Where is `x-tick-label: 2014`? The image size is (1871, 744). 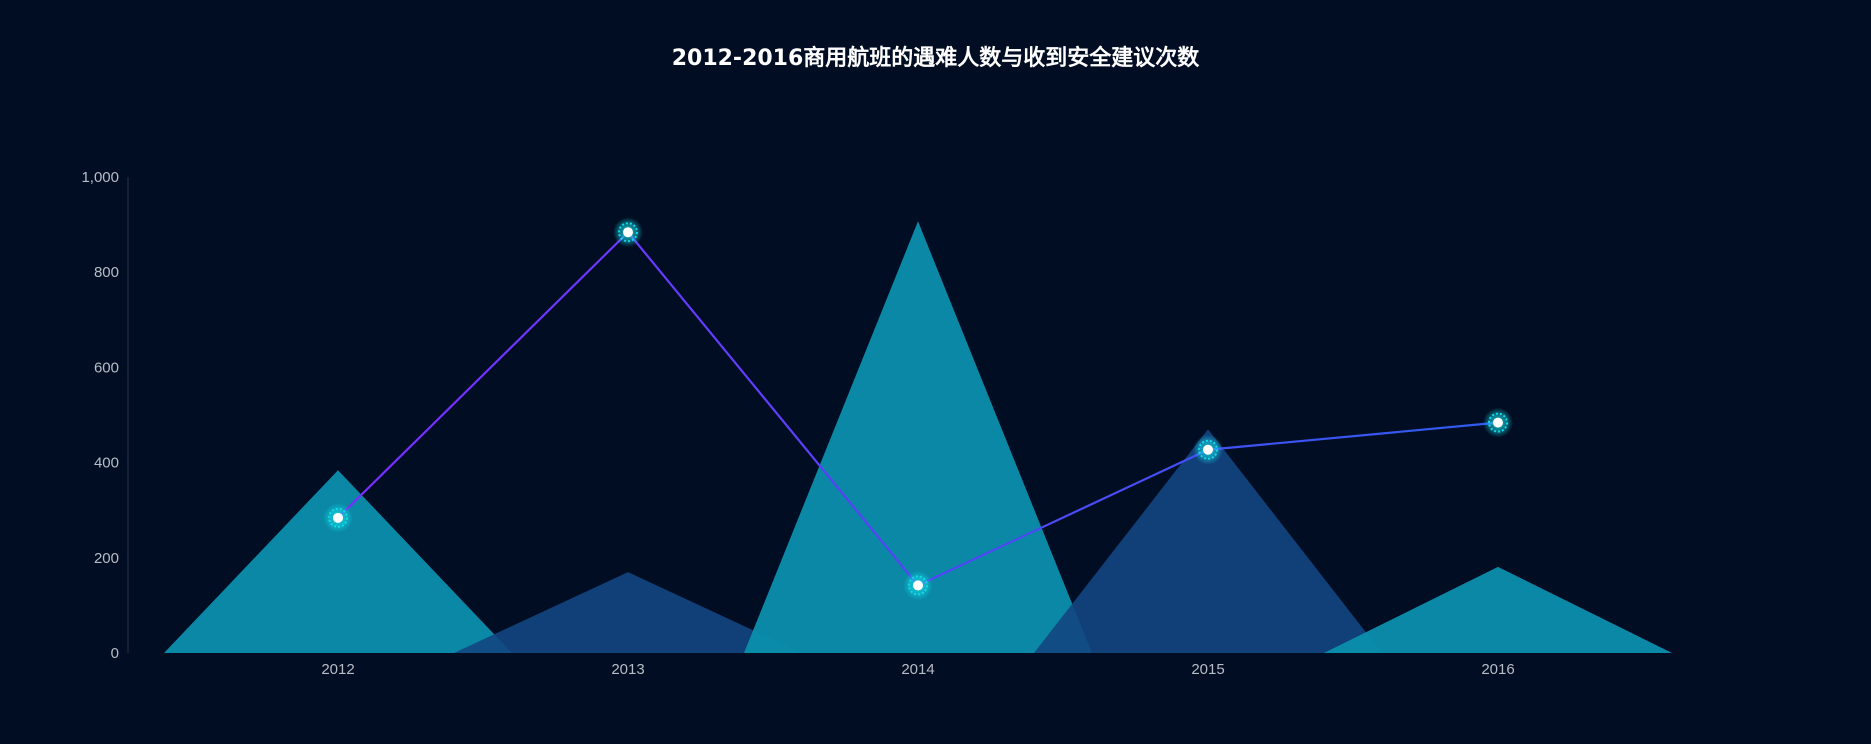 x-tick-label: 2014 is located at coordinates (917, 669).